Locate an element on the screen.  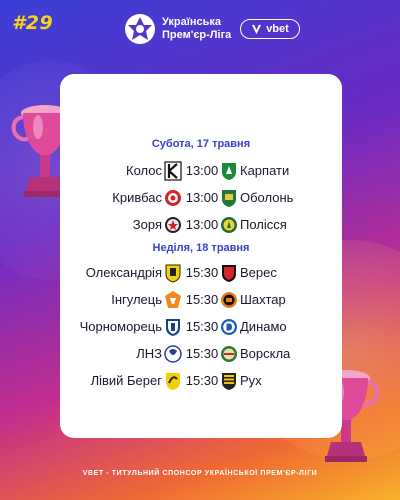
kryvbas-crest-icon is located at coordinates (173, 198).